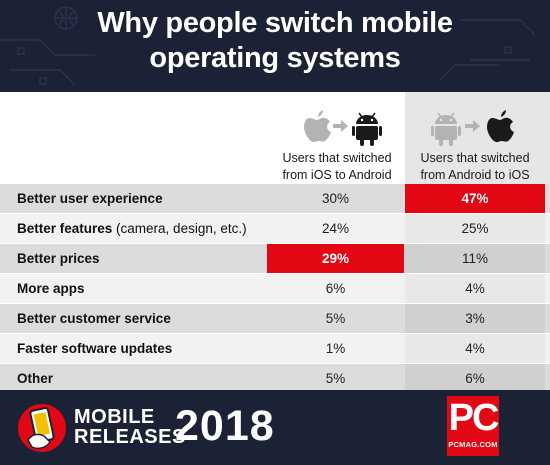  Describe the element at coordinates (51, 288) in the screenshot. I see `row-category: More apps` at that location.